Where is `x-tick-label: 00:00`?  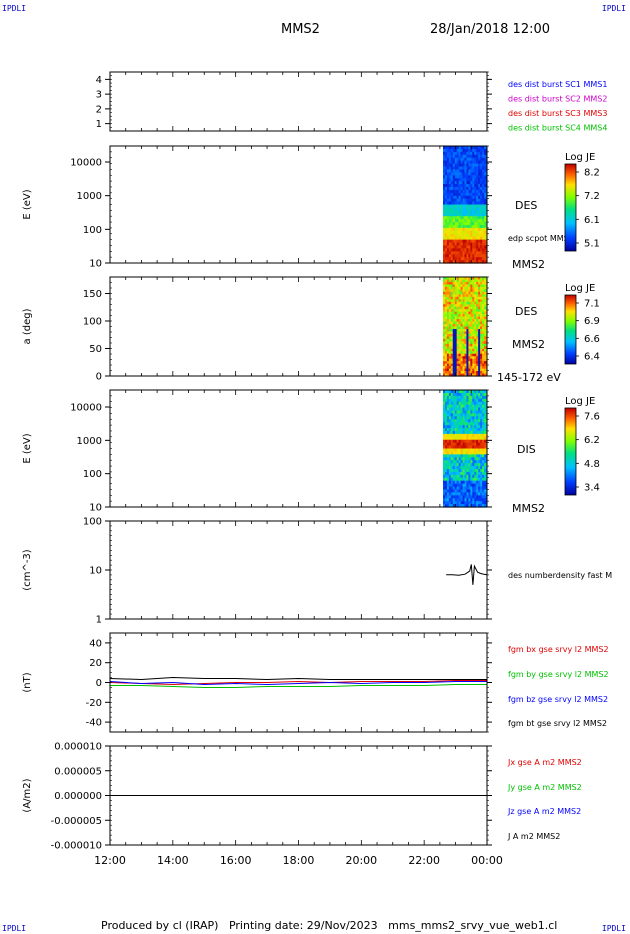 x-tick-label: 00:00 is located at coordinates (487, 860).